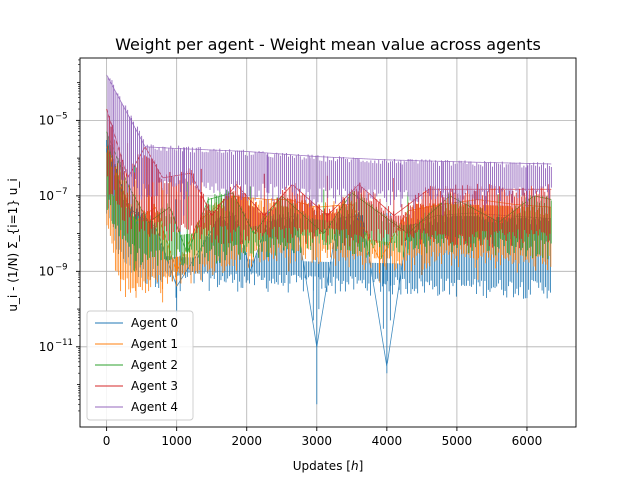  What do you see at coordinates (355, 466) in the screenshot?
I see `x-axis-label-var: h` at bounding box center [355, 466].